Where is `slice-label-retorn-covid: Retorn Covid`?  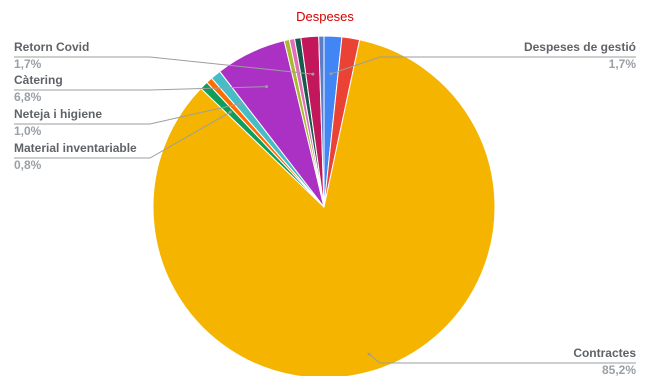 slice-label-retorn-covid: Retorn Covid is located at coordinates (51, 47).